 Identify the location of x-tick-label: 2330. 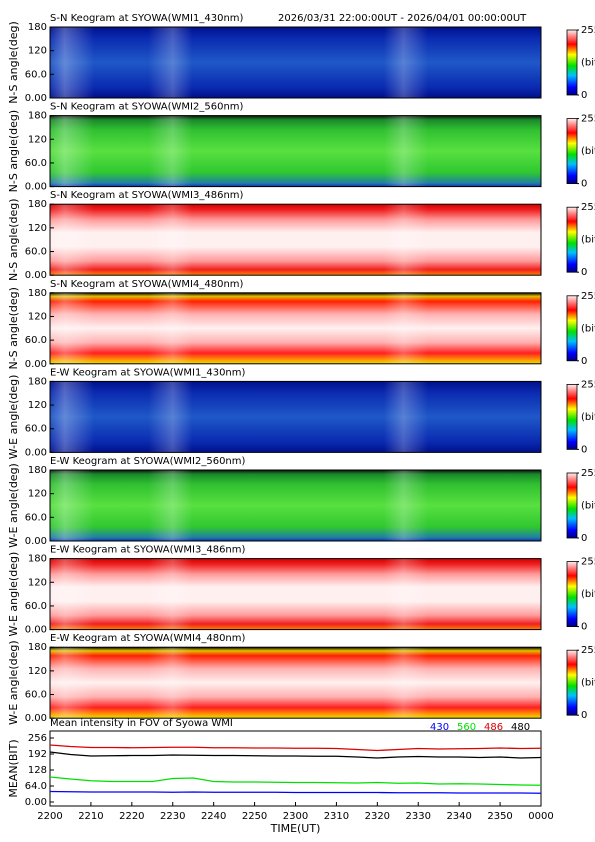
(418, 816).